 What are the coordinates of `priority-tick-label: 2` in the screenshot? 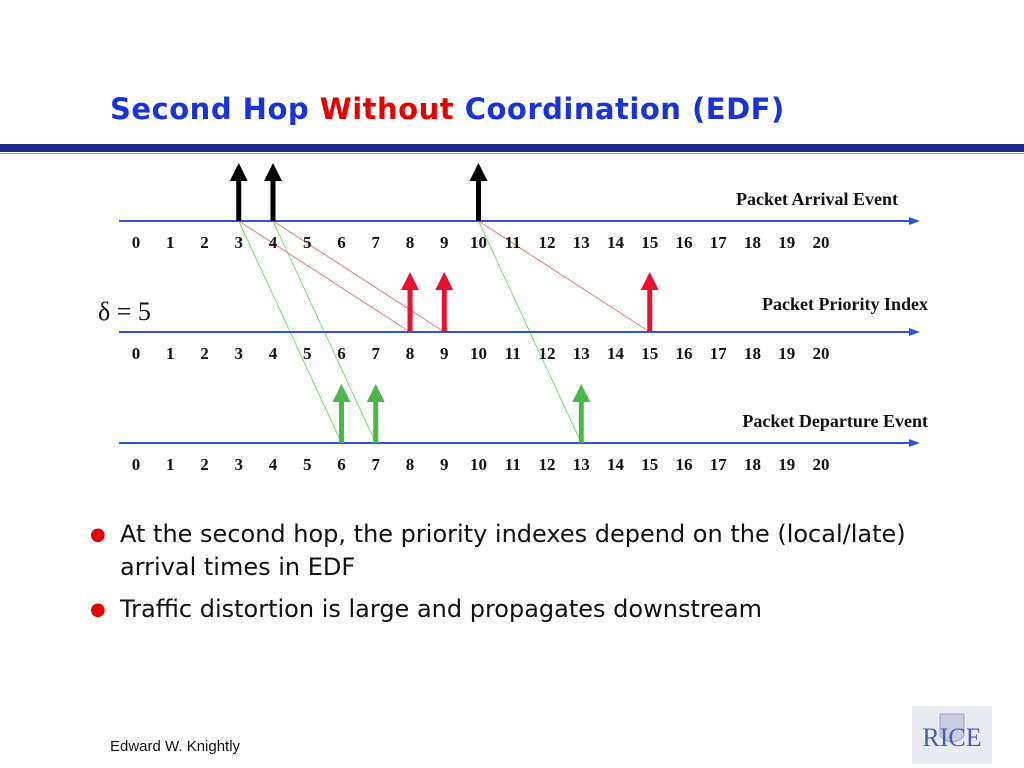 It's located at (204, 353).